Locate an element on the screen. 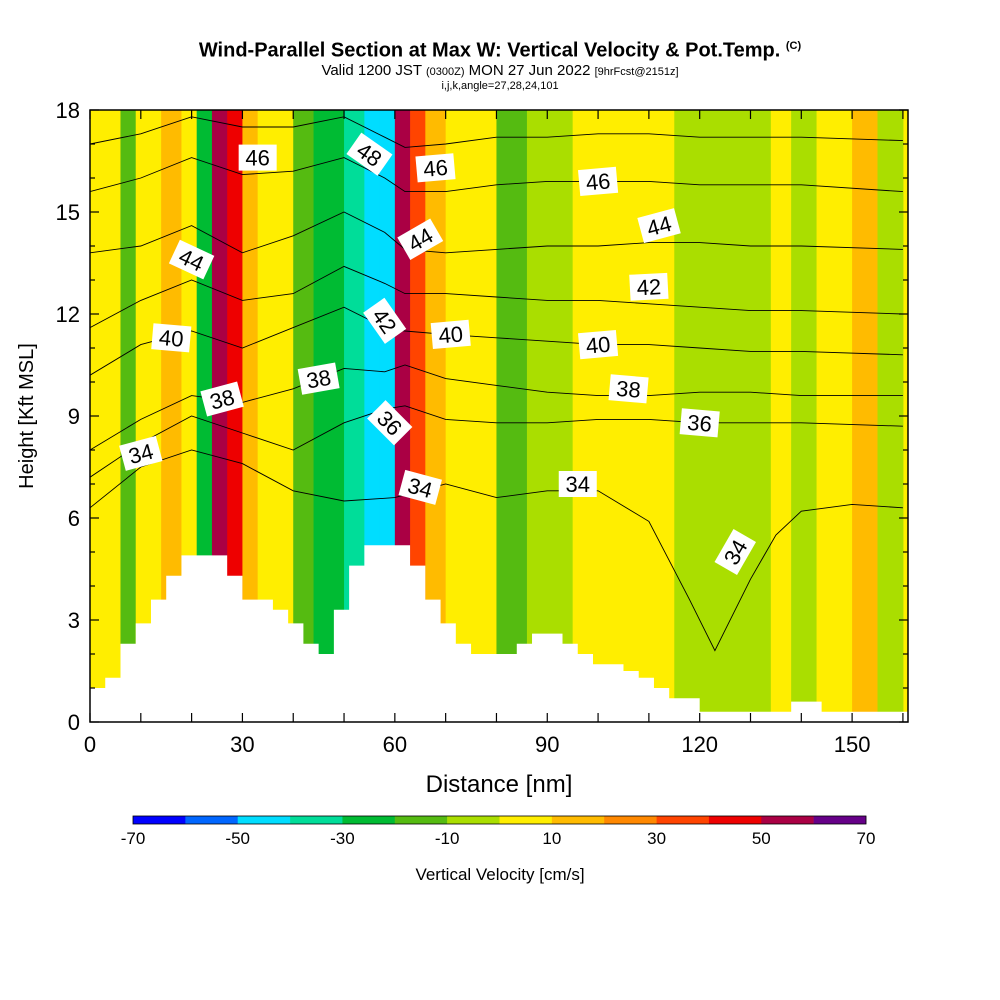  y-tick-label: 15 is located at coordinates (68, 212).